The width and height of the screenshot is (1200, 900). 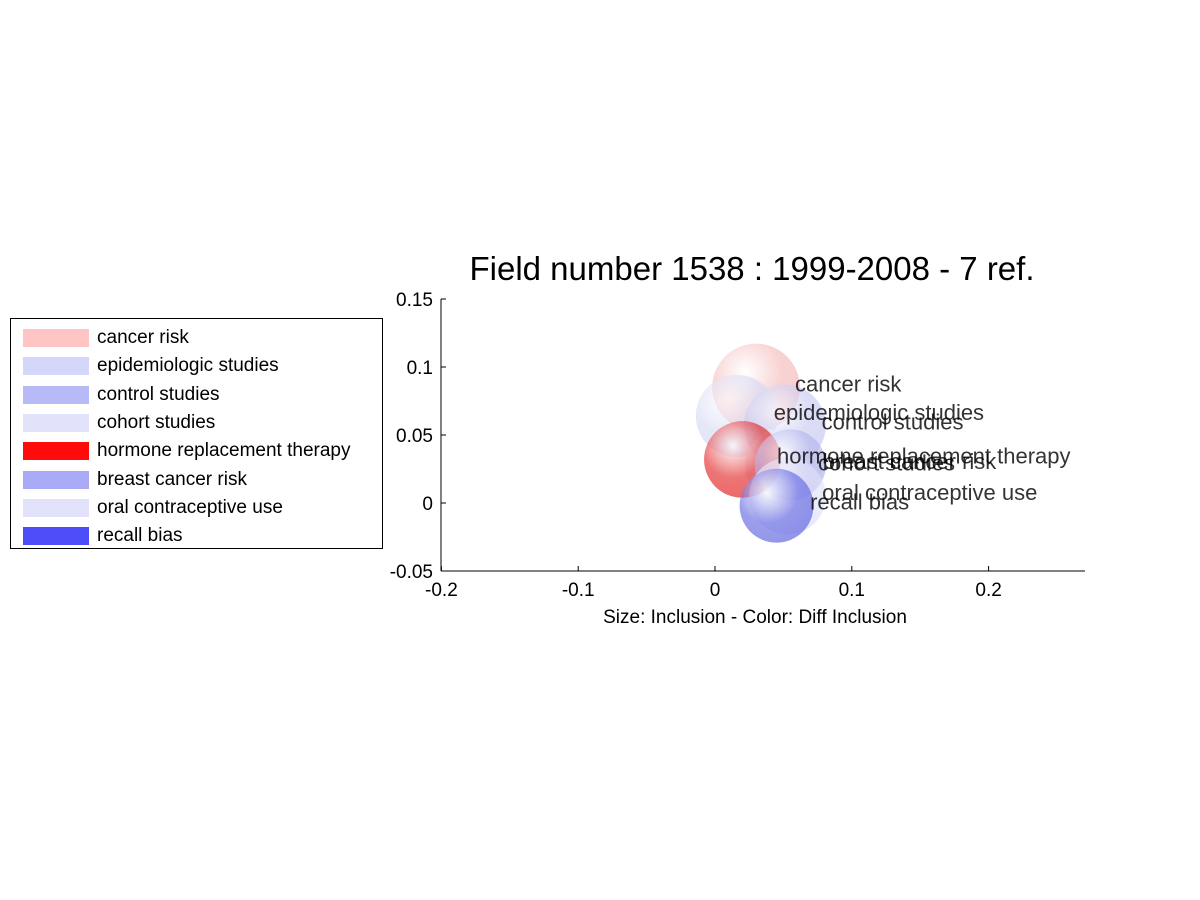 I want to click on x-tick-label: 0.2, so click(x=988, y=590).